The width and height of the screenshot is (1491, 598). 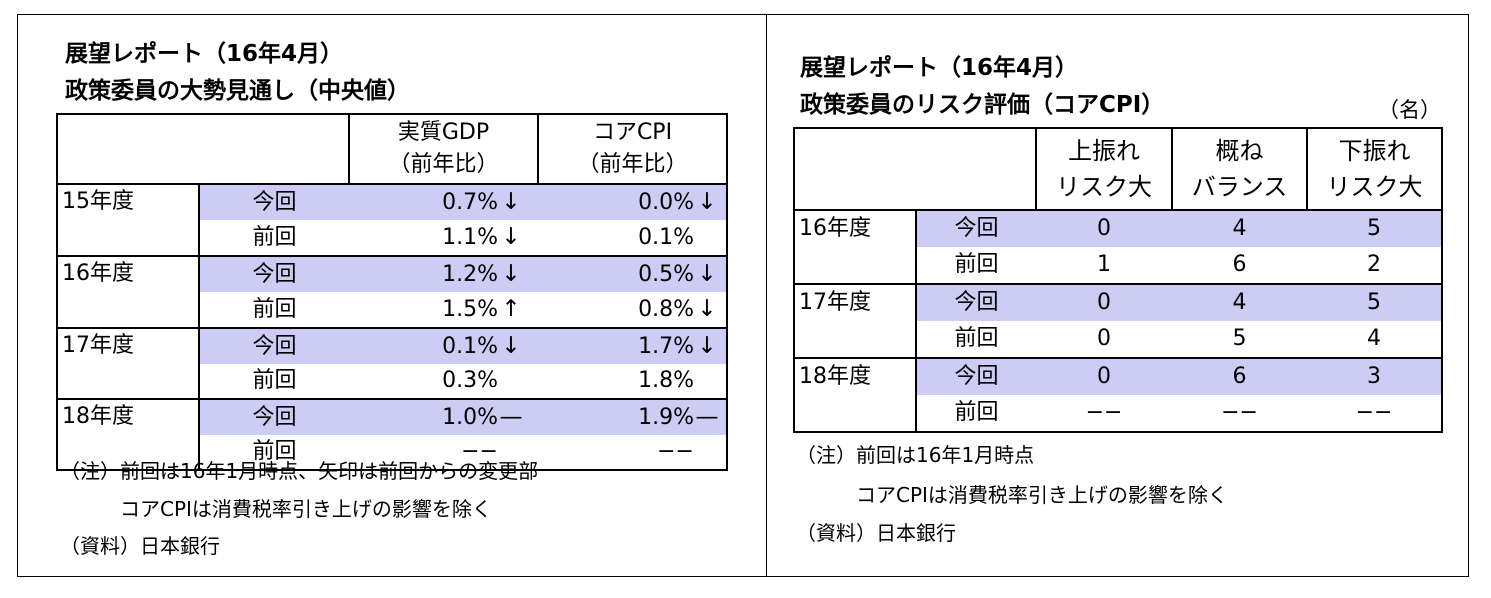 What do you see at coordinates (666, 237) in the screenshot?
I see `cpi-value: 0.1%` at bounding box center [666, 237].